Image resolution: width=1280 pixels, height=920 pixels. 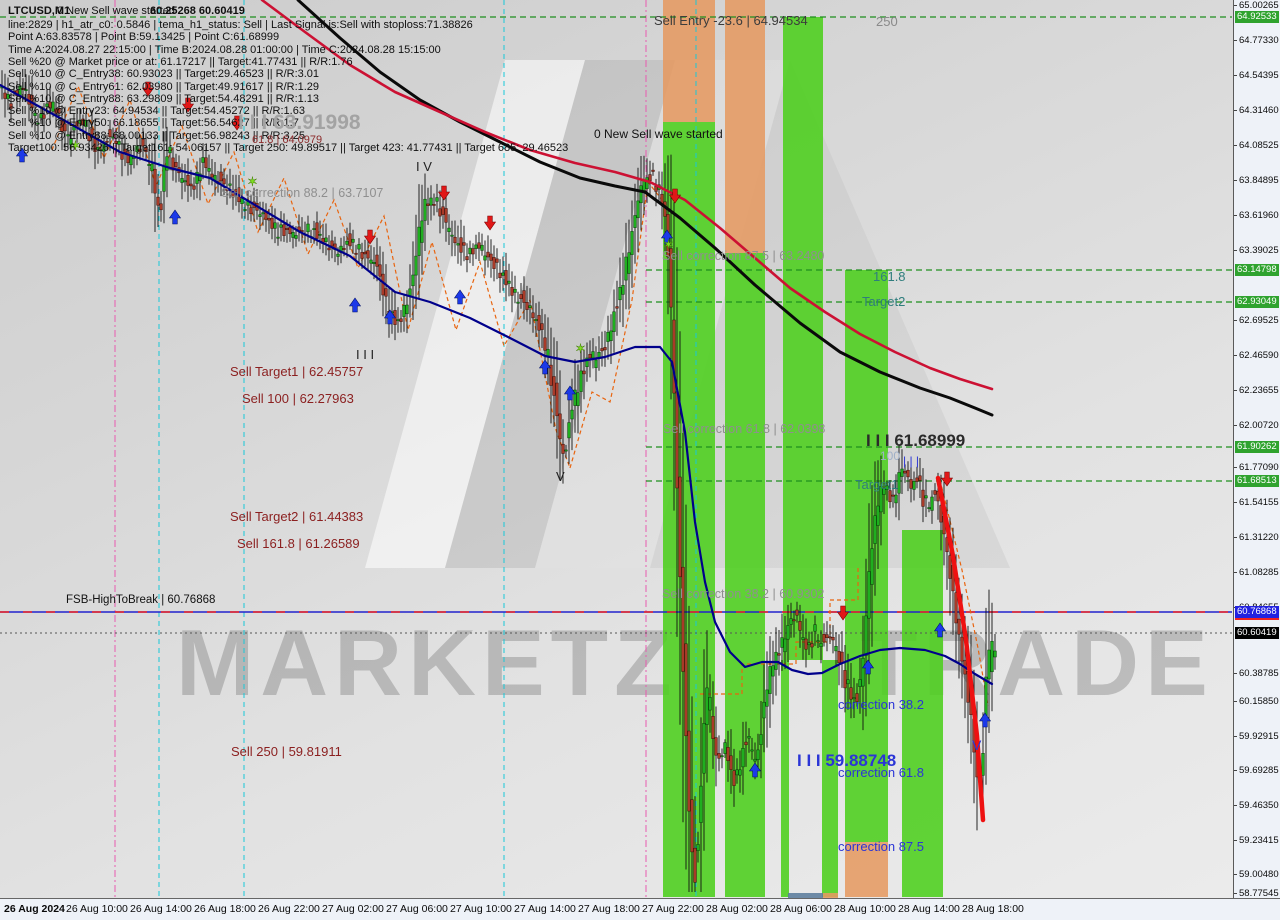 I want to click on price-tick-label: 61.77090, so click(x=1259, y=467).